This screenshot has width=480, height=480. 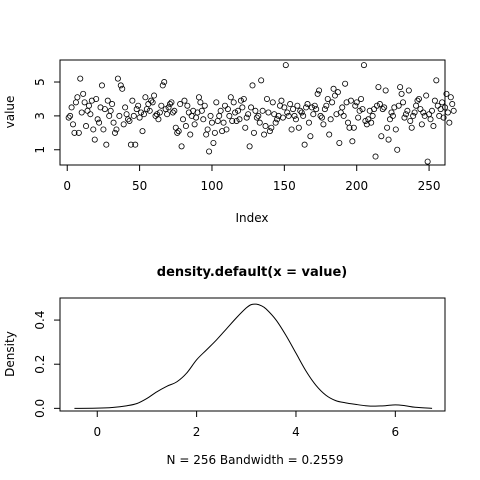 I want to click on x-tick-label: 4, so click(x=296, y=432).